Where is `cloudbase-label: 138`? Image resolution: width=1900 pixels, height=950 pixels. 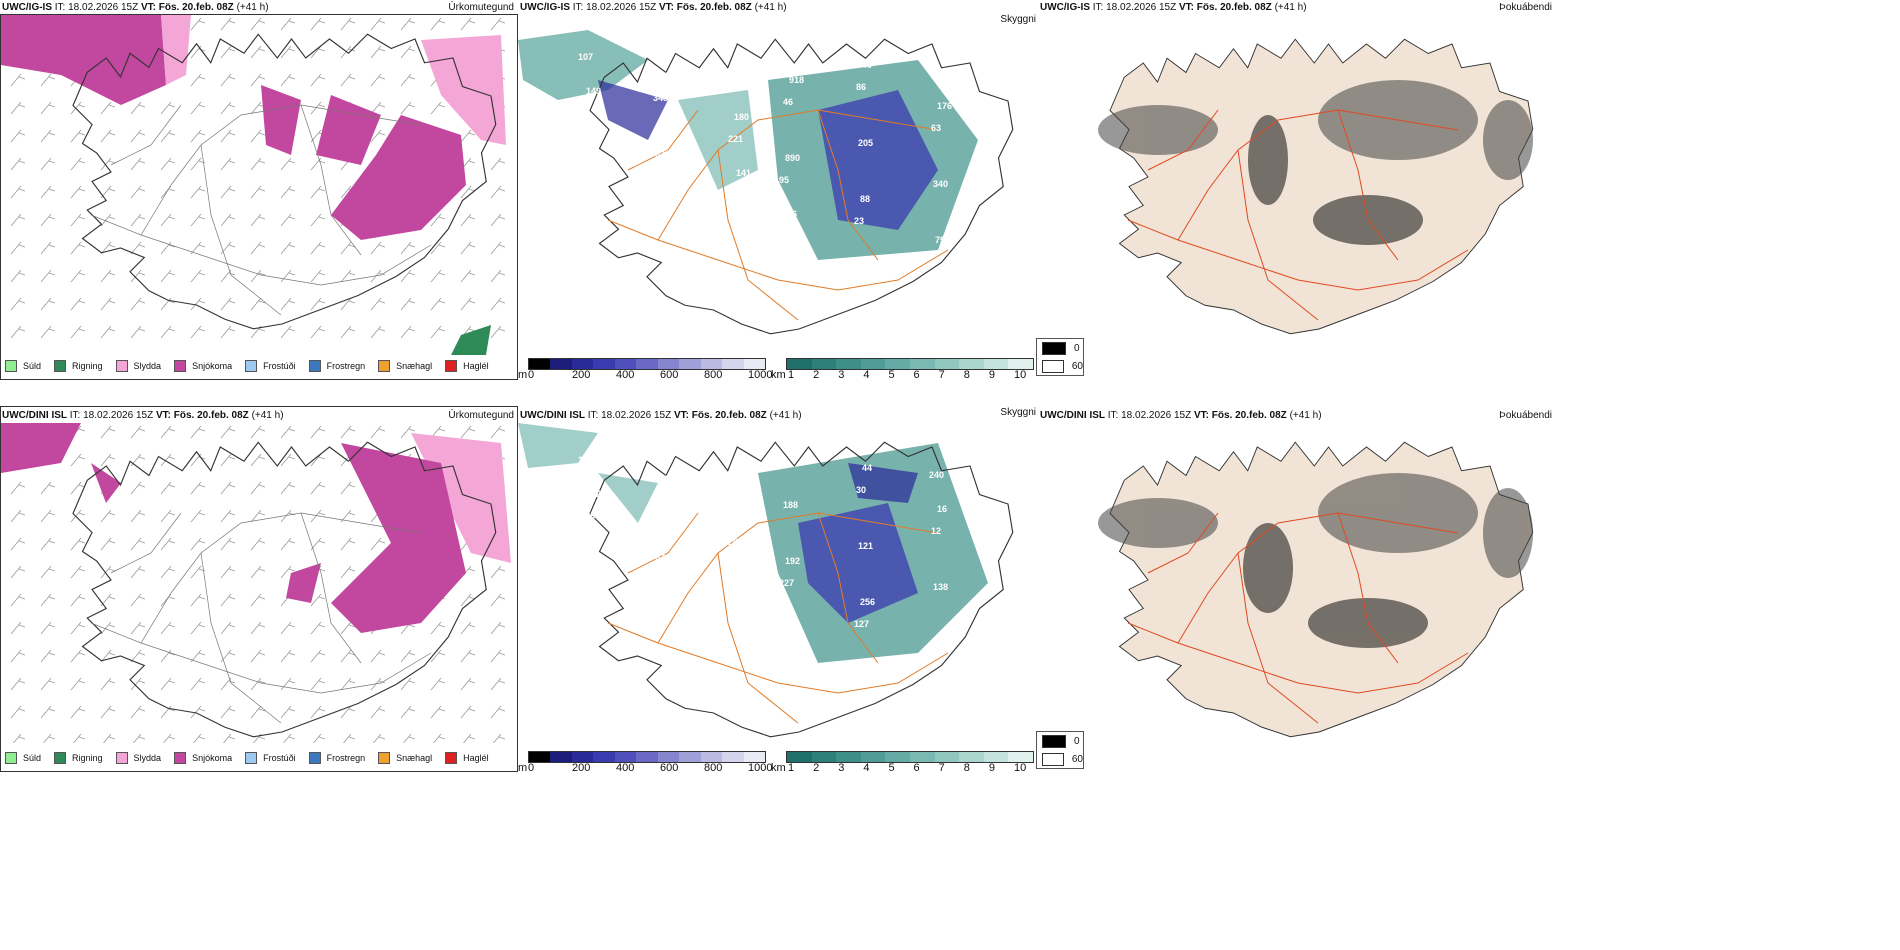
cloudbase-label: 138 is located at coordinates (940, 587).